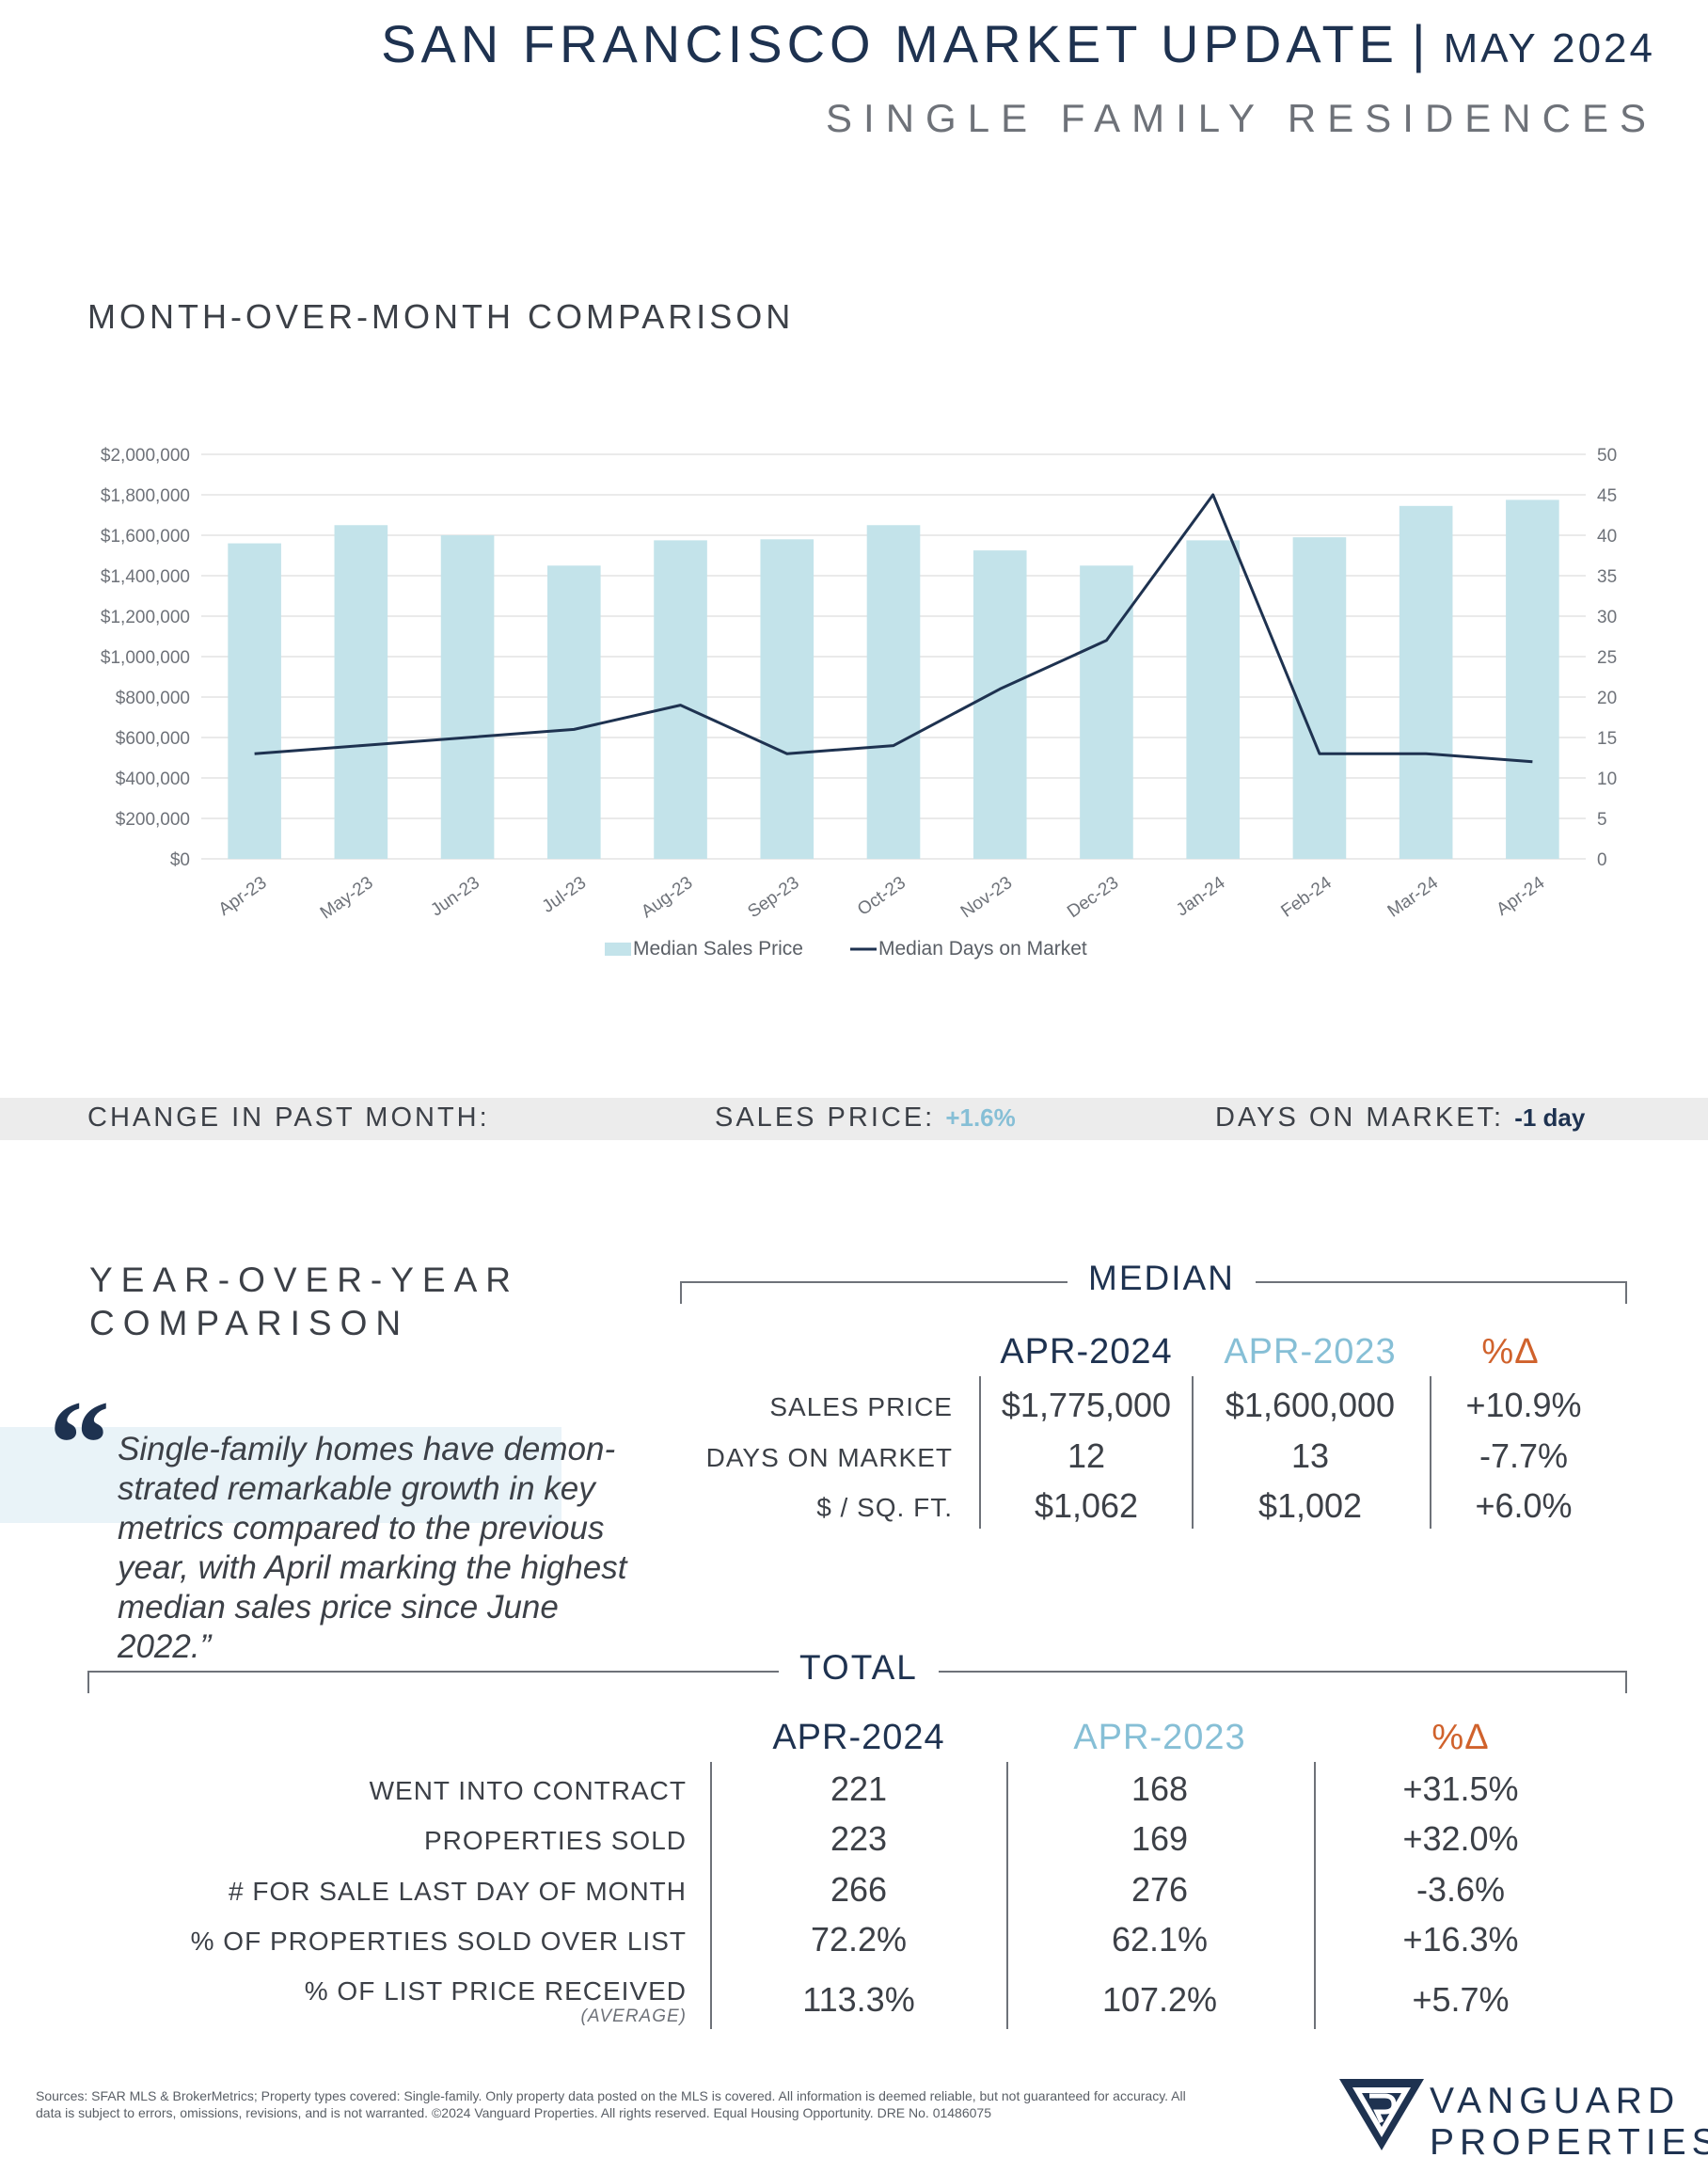 Image resolution: width=1708 pixels, height=2173 pixels. I want to click on logo-text: VANGUARD PROPERTIES, so click(1569, 2122).